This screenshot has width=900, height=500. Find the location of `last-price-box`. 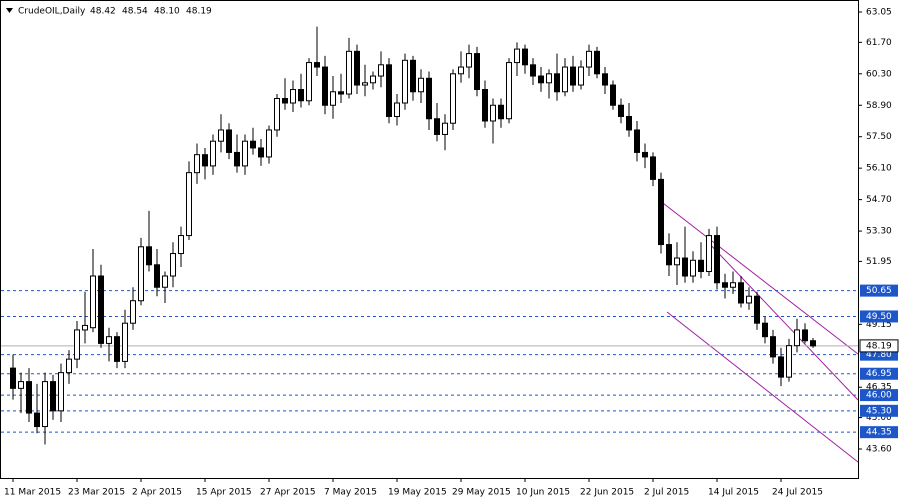

last-price-box is located at coordinates (879, 346).